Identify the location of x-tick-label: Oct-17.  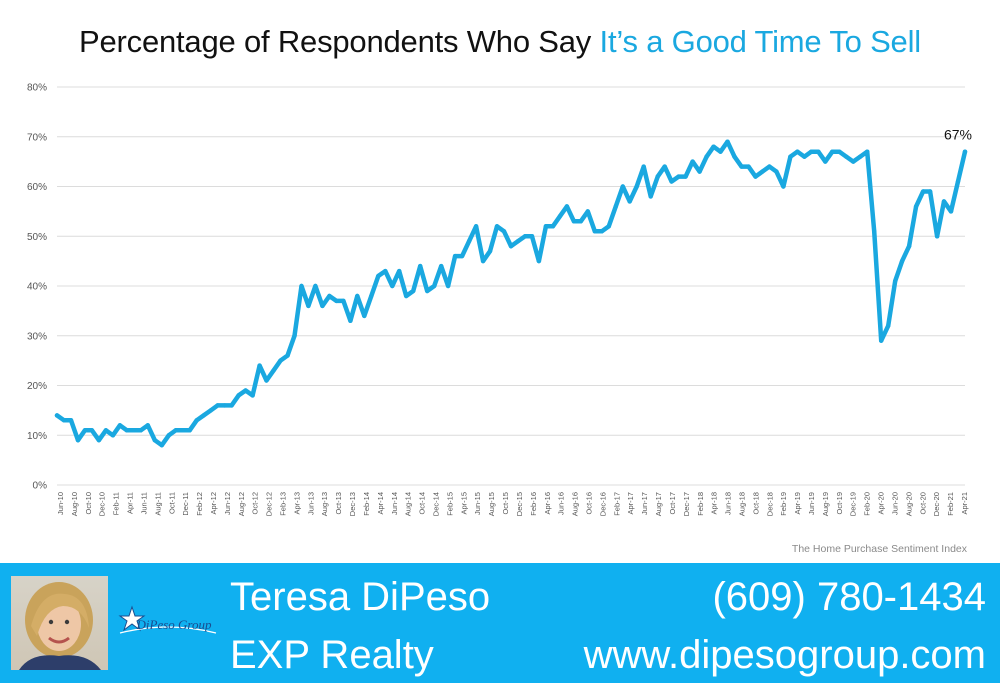
(672, 503).